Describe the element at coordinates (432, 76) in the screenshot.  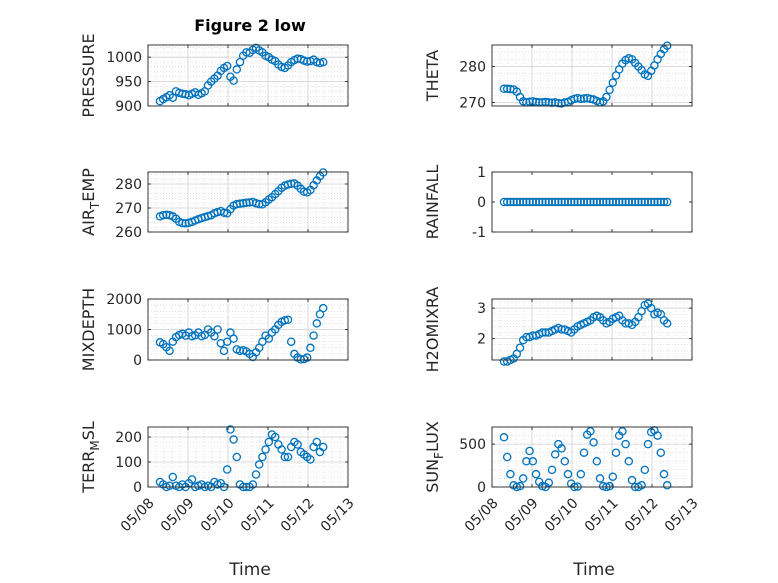
I see `y-axis-label: THETA` at that location.